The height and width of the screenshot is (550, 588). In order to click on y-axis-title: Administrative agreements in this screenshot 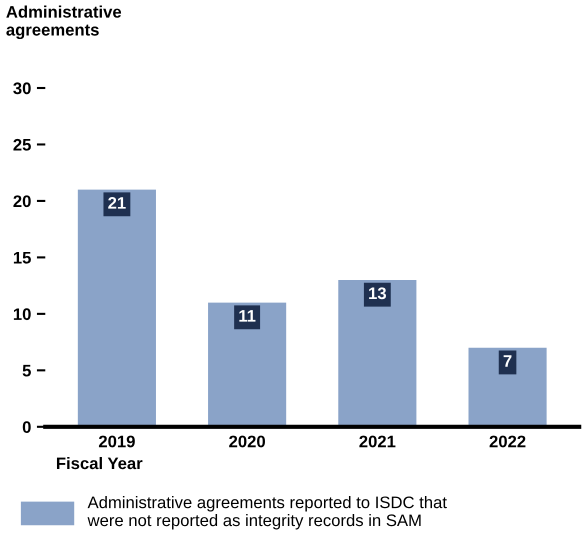, I will do `click(64, 23)`.